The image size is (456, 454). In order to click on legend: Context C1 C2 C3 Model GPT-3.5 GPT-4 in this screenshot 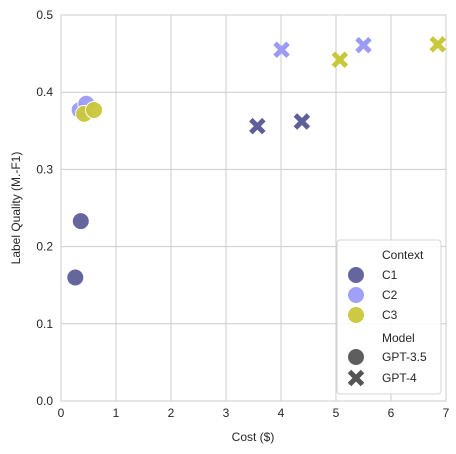, I will do `click(389, 317)`.